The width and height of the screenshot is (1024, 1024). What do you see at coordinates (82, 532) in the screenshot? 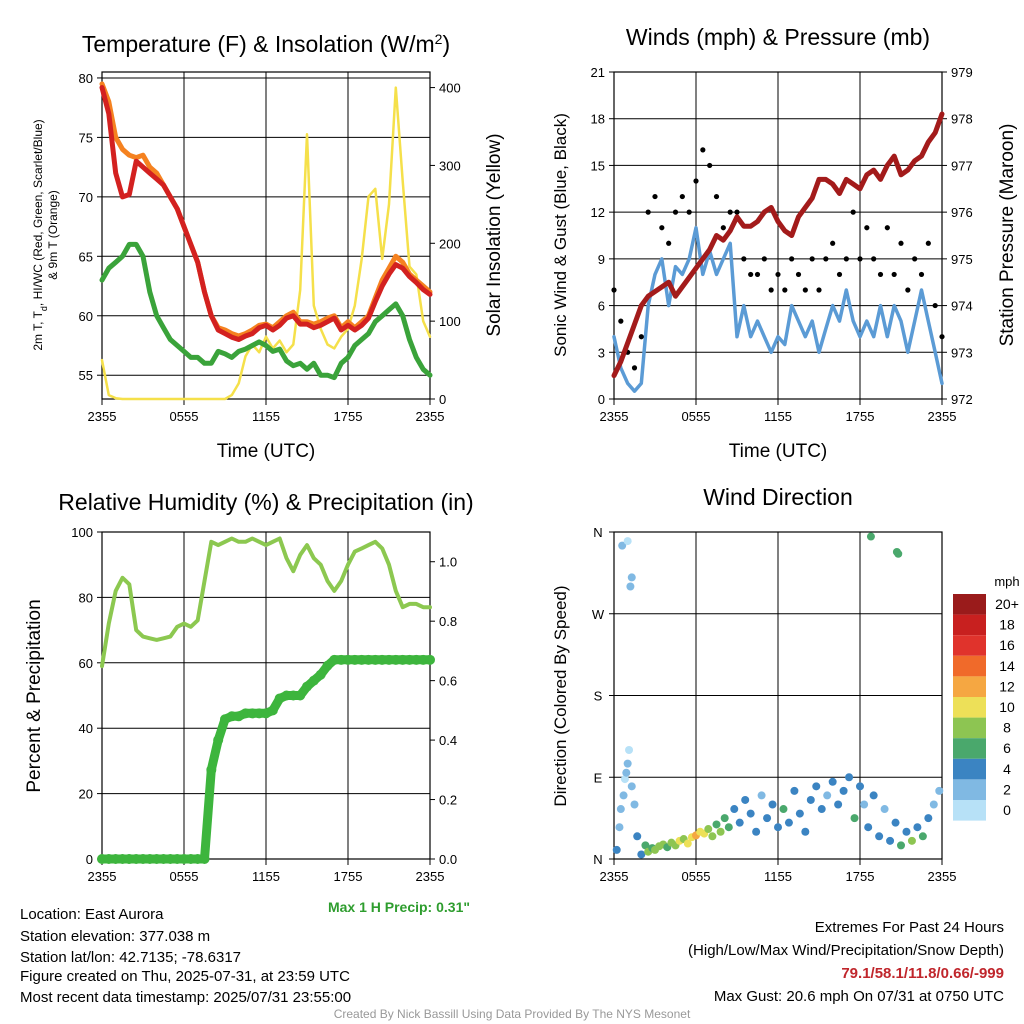
I see `y-tick-label-3: 100` at bounding box center [82, 532].